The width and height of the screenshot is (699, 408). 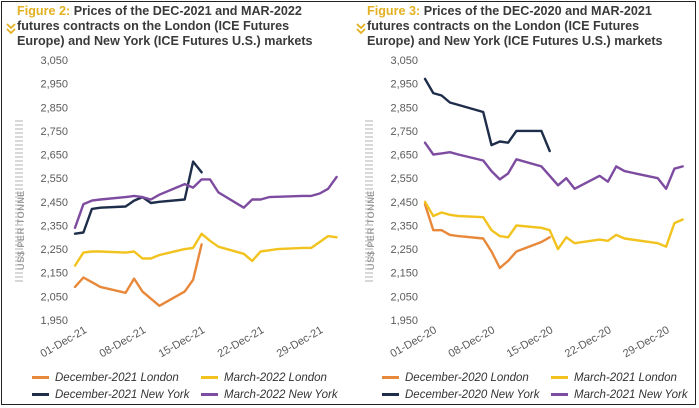 What do you see at coordinates (117, 377) in the screenshot?
I see `legend-label: December-2021 London` at bounding box center [117, 377].